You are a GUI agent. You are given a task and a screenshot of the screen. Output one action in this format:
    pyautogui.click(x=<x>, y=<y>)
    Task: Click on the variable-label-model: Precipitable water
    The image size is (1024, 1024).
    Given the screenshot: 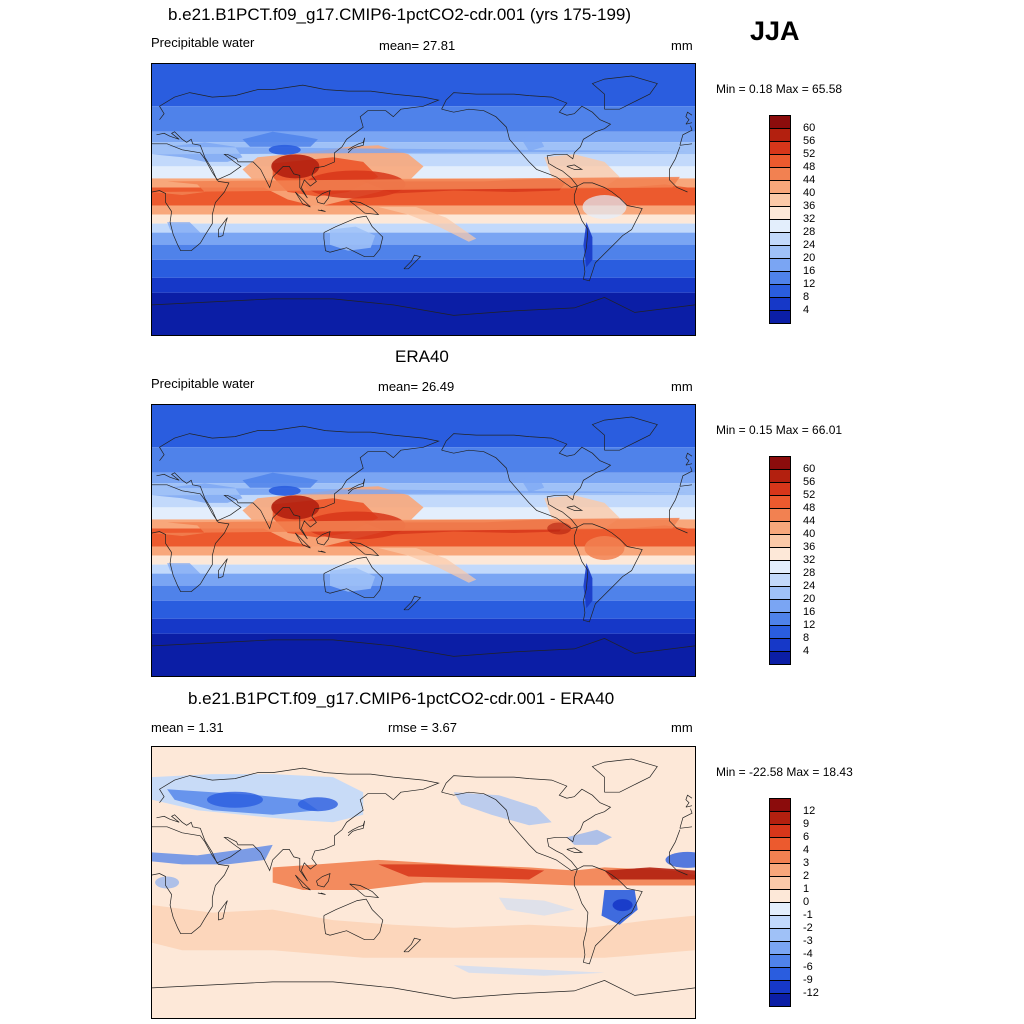 What is the action you would take?
    pyautogui.click(x=203, y=42)
    